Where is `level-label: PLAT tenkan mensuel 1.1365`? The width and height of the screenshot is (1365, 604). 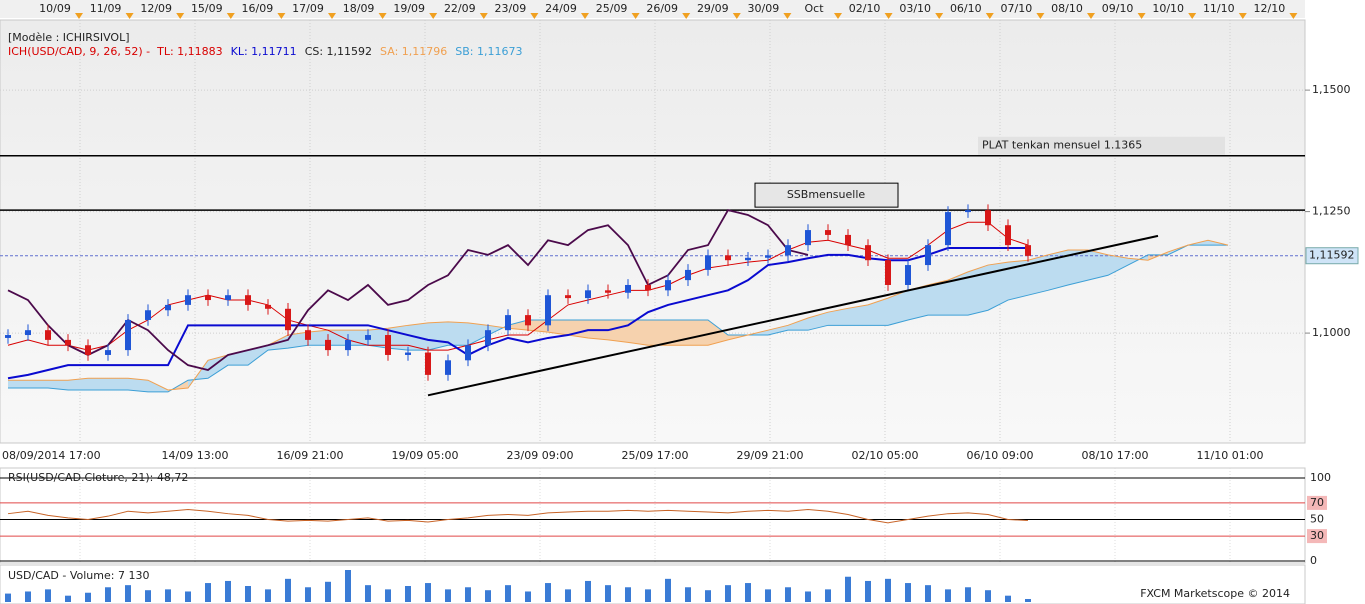
level-label: PLAT tenkan mensuel 1.1365 is located at coordinates (1062, 145).